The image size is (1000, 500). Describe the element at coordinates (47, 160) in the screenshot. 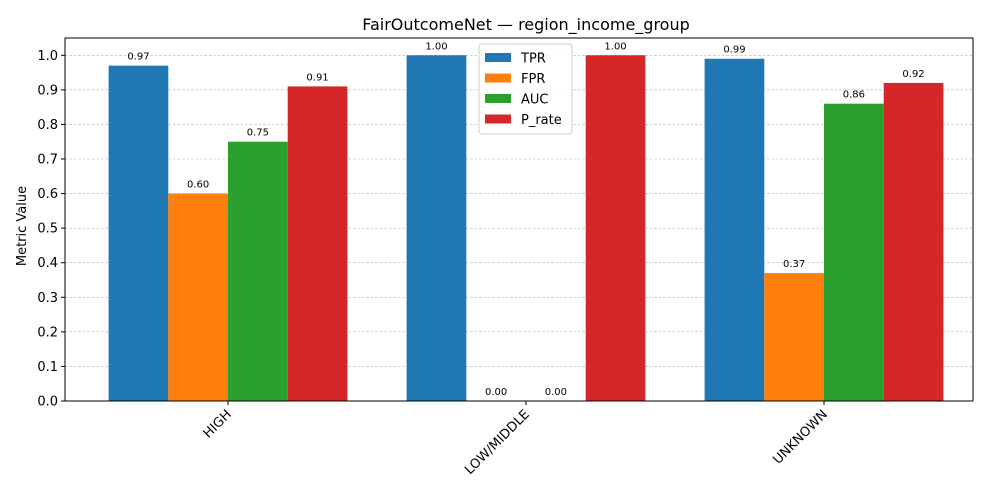

I see `y-tick-label: 0.7` at that location.